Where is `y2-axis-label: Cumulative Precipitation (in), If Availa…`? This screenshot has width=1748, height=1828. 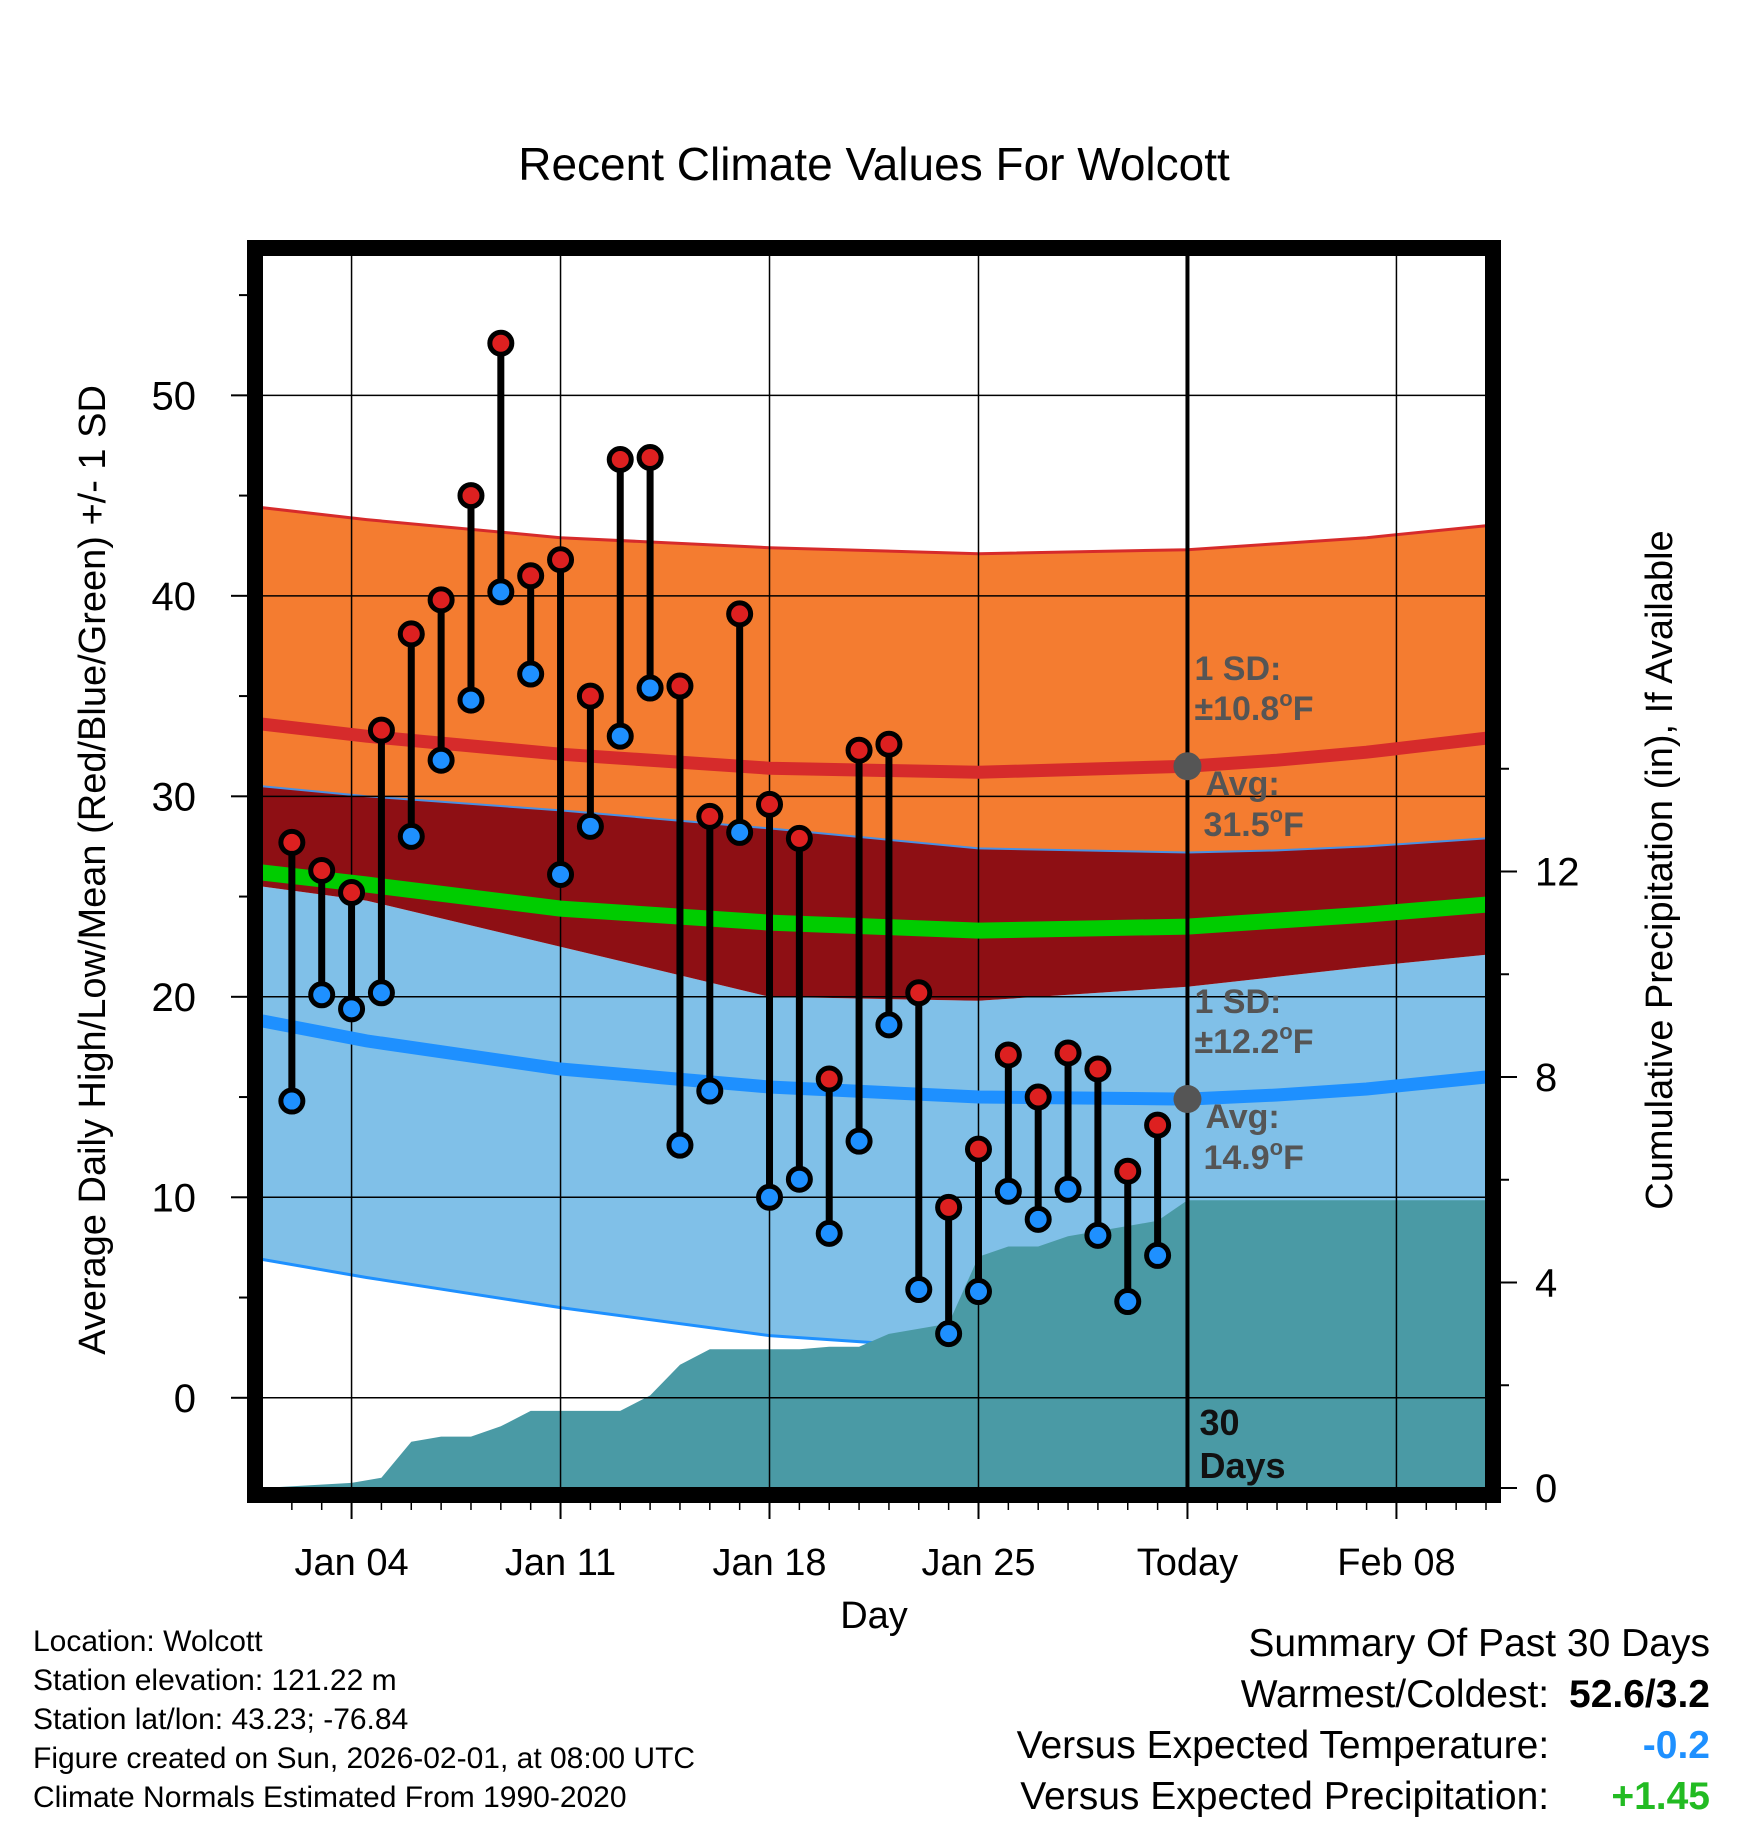
y2-axis-label: Cumulative Precipitation (in), If Availa… is located at coordinates (1660, 869).